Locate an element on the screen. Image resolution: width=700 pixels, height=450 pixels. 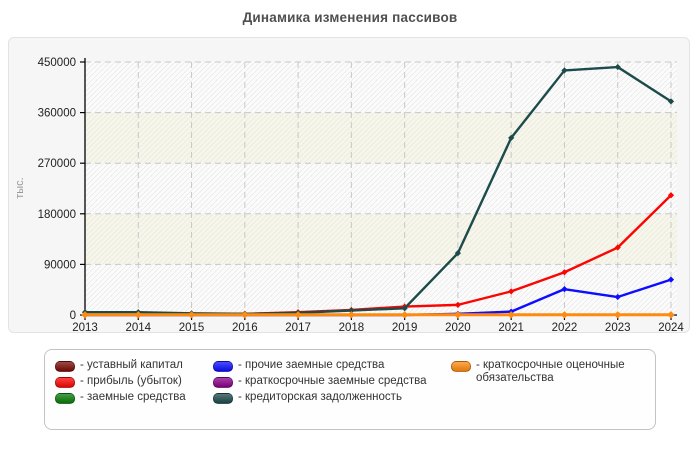
x-tick-label: 2021 is located at coordinates (511, 327).